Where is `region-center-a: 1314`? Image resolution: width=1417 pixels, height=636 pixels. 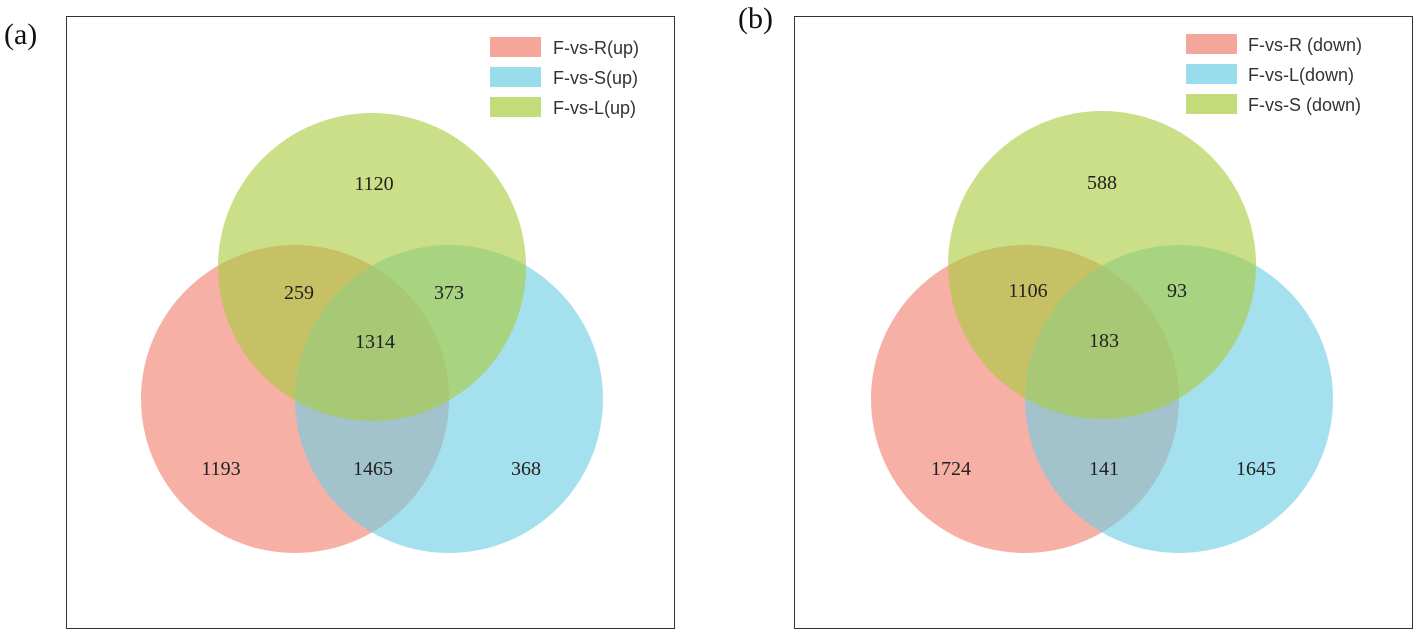 region-center-a: 1314 is located at coordinates (375, 342).